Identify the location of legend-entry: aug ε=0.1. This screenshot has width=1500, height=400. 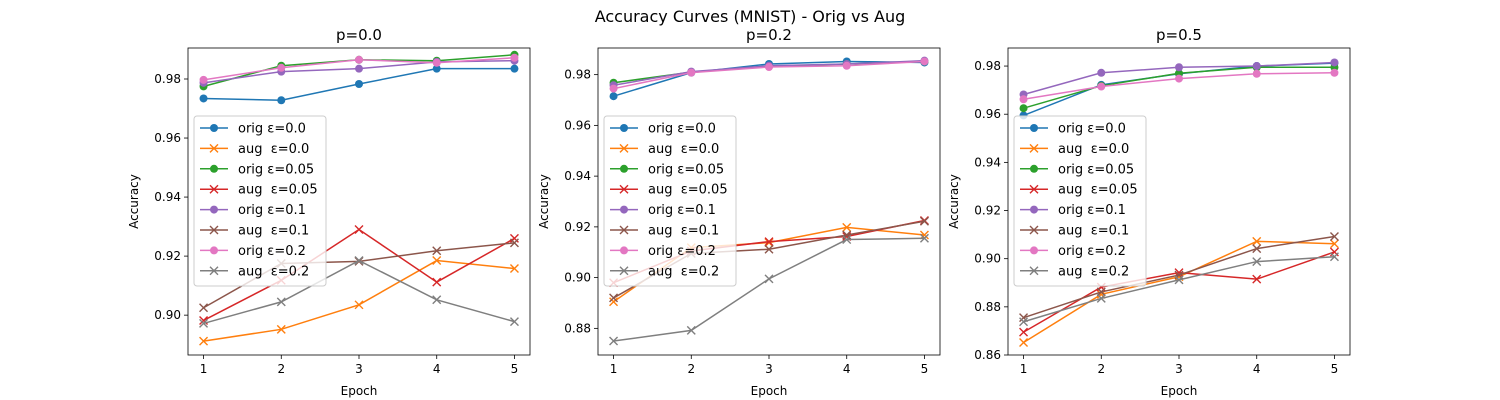
(664, 231).